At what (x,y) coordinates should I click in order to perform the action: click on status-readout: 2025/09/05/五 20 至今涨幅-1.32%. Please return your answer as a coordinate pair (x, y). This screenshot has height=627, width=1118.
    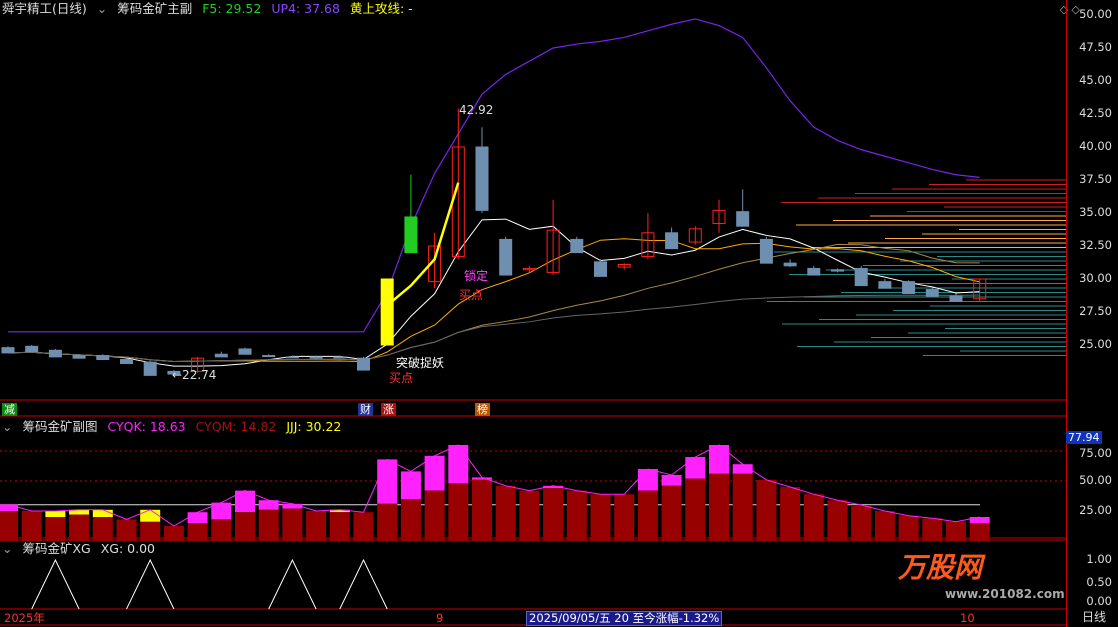
    Looking at the image, I should click on (624, 618).